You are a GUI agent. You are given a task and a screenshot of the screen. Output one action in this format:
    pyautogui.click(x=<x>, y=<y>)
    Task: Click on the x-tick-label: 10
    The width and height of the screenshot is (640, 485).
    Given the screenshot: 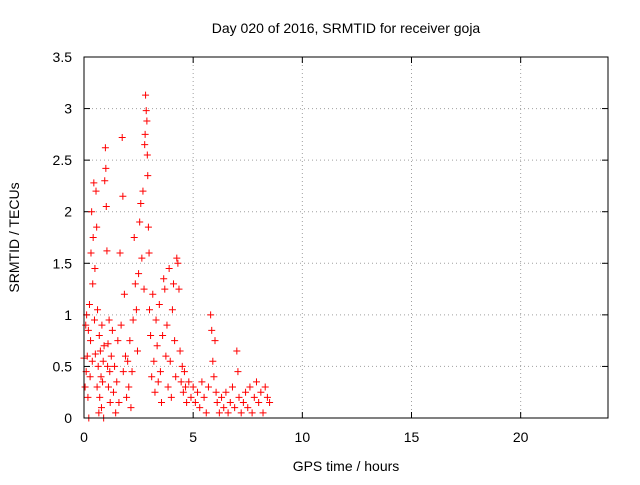 What is the action you would take?
    pyautogui.click(x=303, y=437)
    